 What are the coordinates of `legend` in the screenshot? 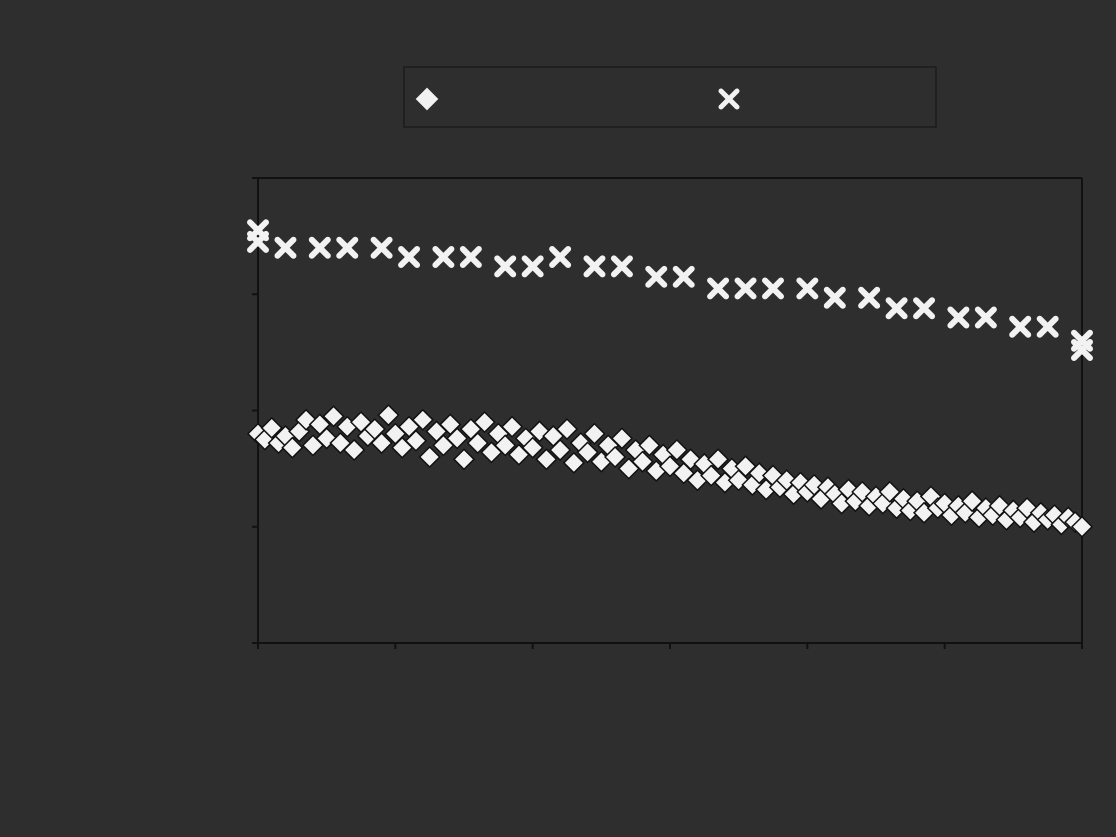 It's located at (670, 97).